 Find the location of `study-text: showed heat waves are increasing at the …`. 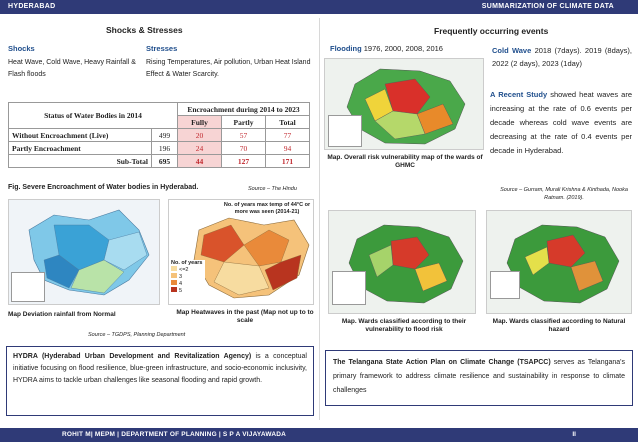

study-text: showed heat waves are increasing at the … is located at coordinates (561, 122).